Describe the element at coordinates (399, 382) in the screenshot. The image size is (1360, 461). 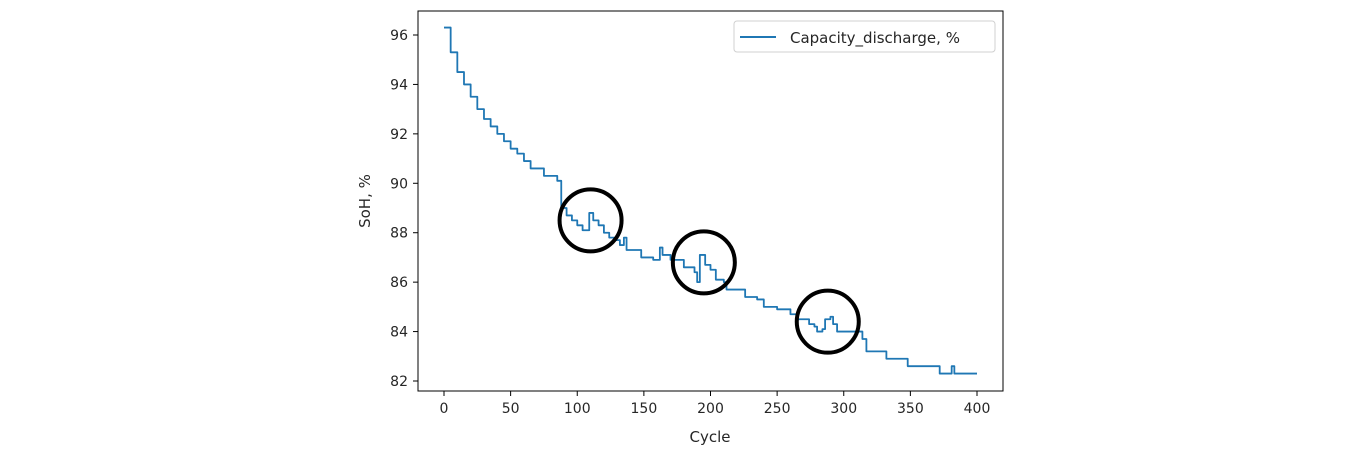
I see `y-tick-label: 82` at that location.